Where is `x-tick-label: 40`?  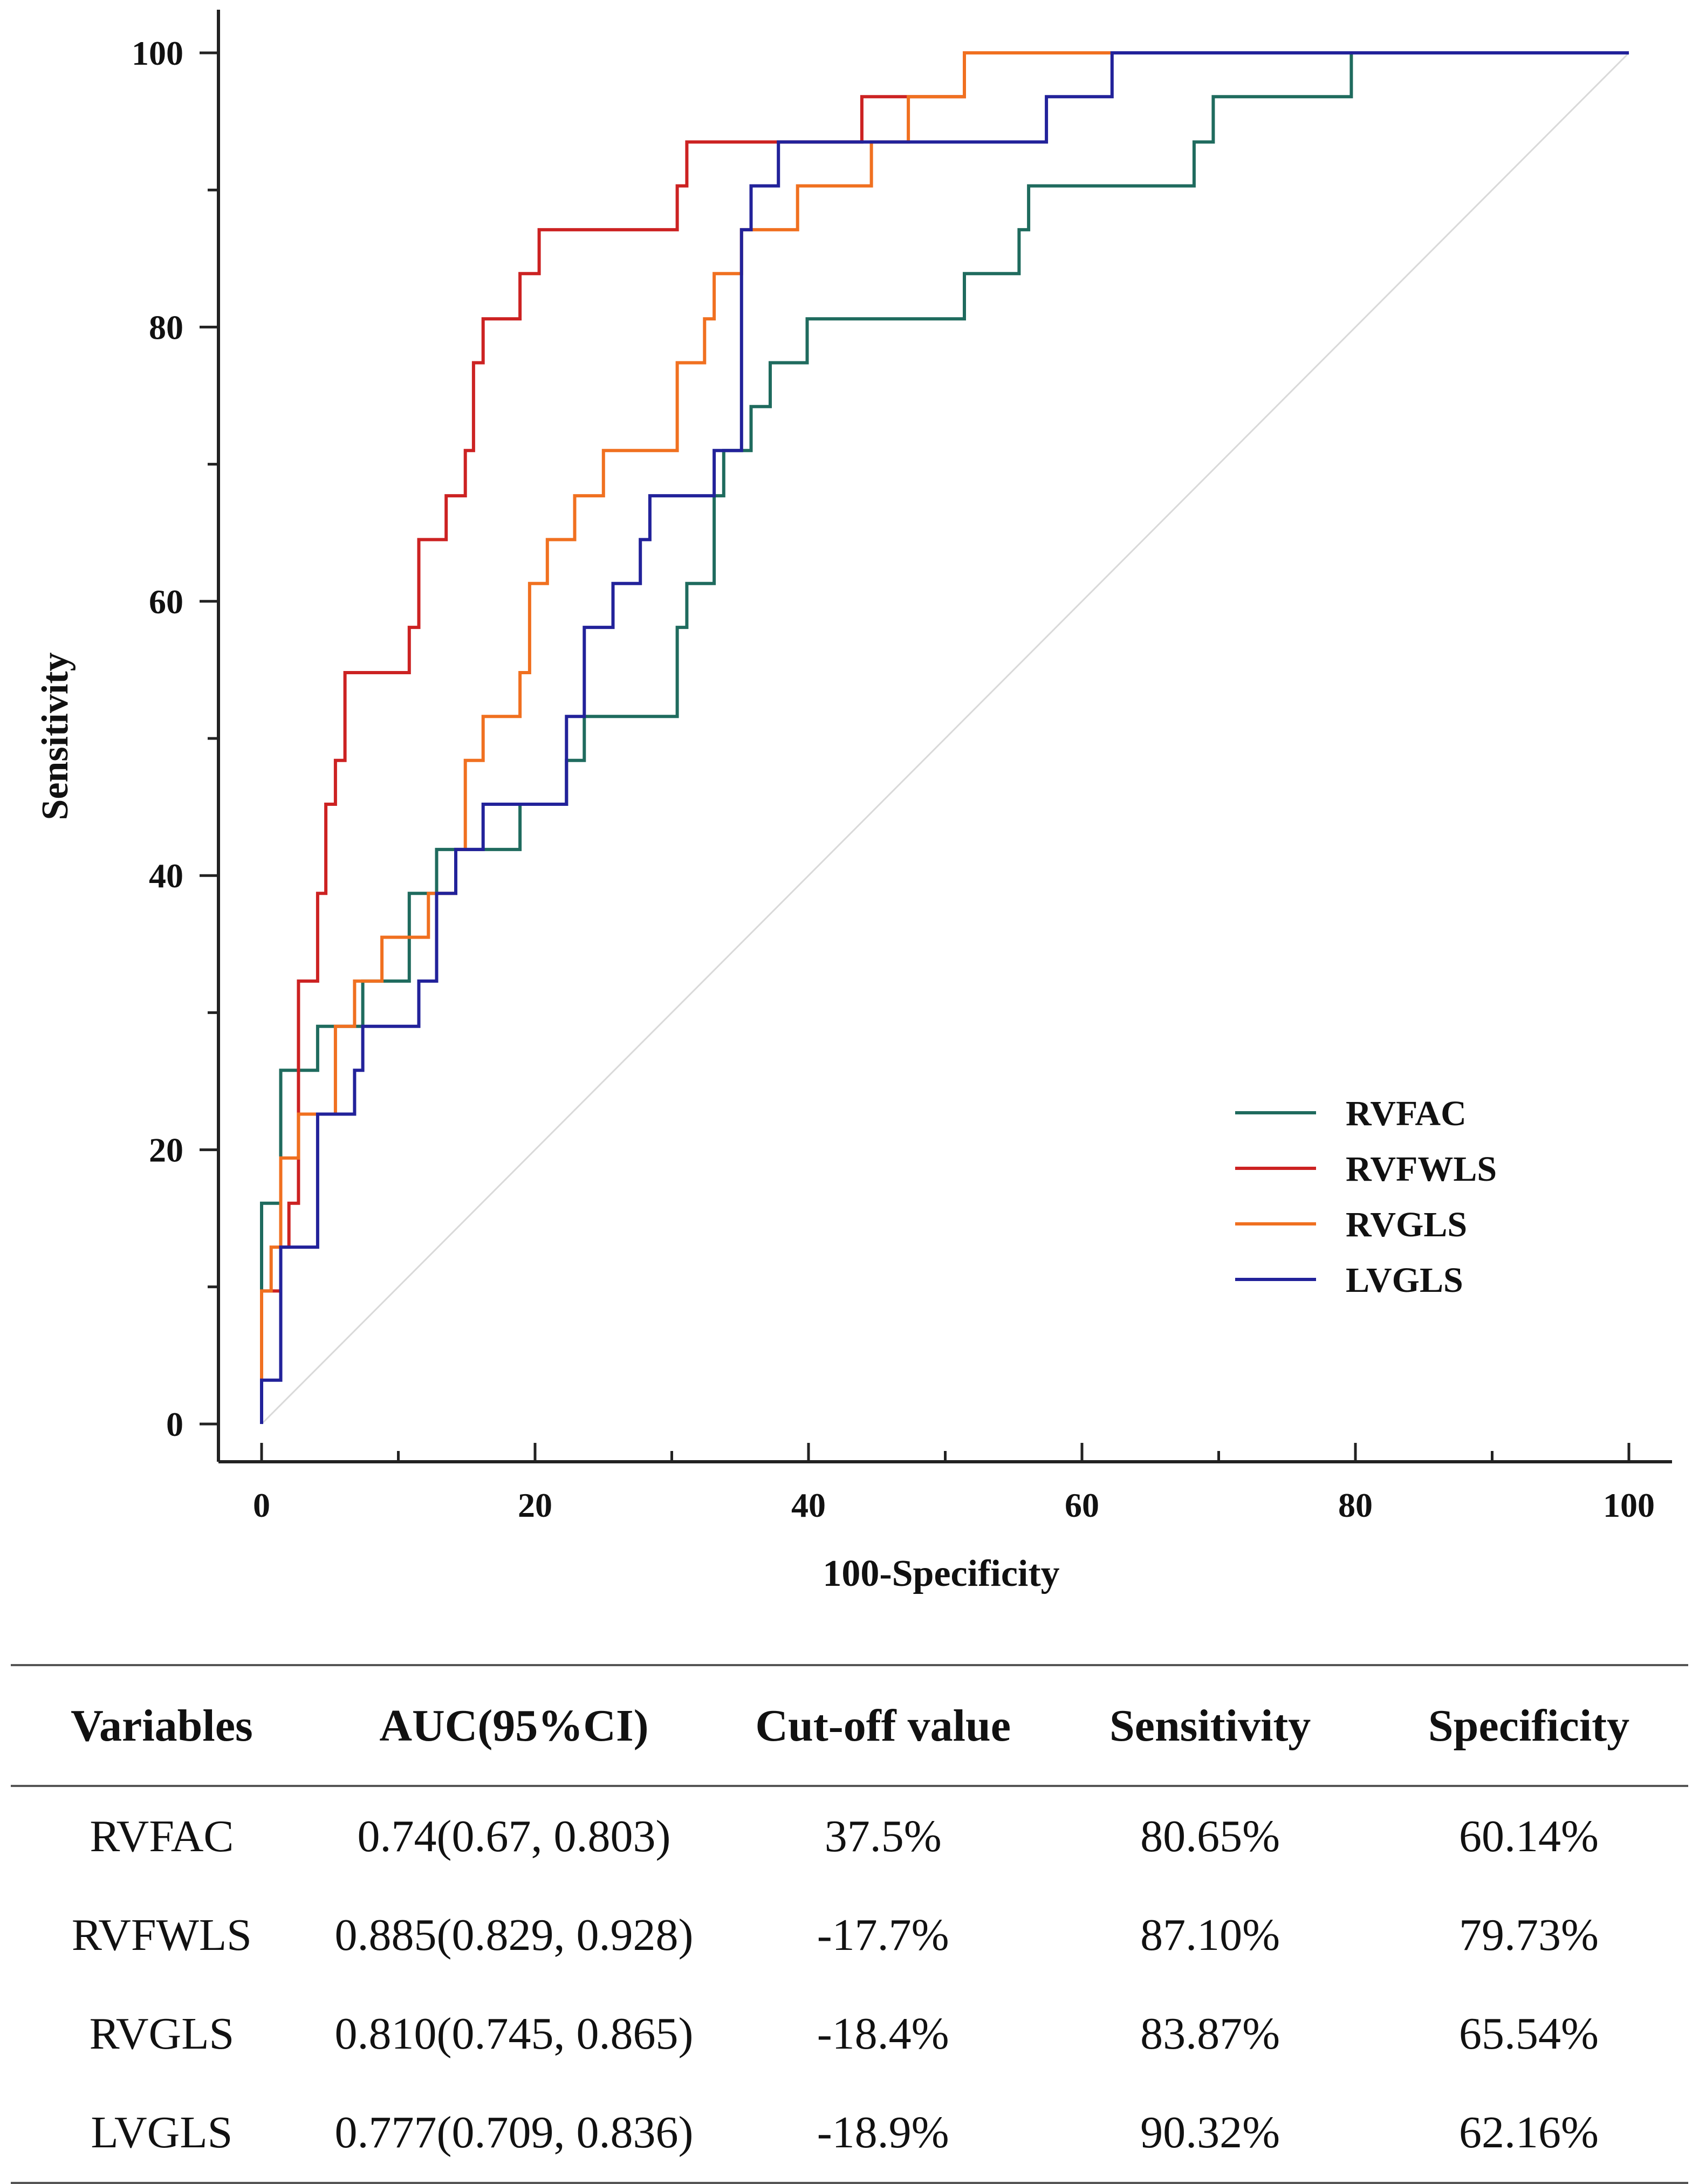 x-tick-label: 40 is located at coordinates (808, 1505).